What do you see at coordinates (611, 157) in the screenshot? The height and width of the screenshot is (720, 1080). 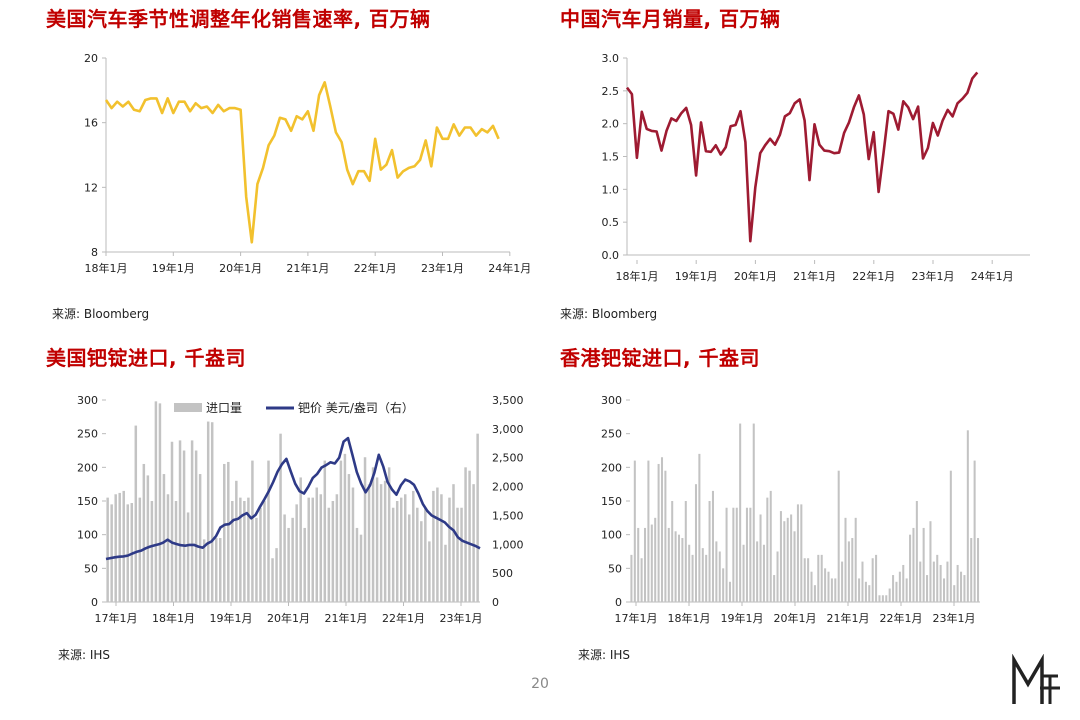 I see `y-tick-label: 1.5` at bounding box center [611, 157].